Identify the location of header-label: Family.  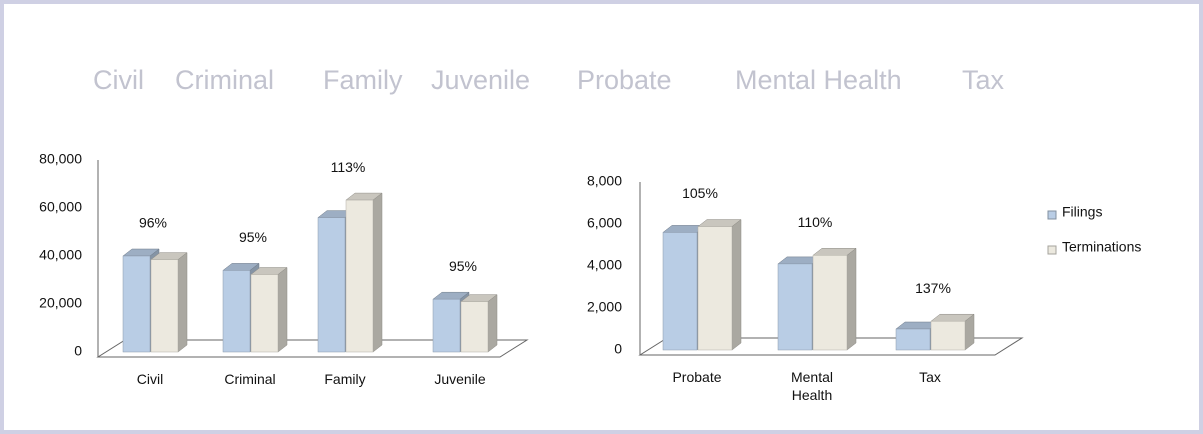
(363, 80).